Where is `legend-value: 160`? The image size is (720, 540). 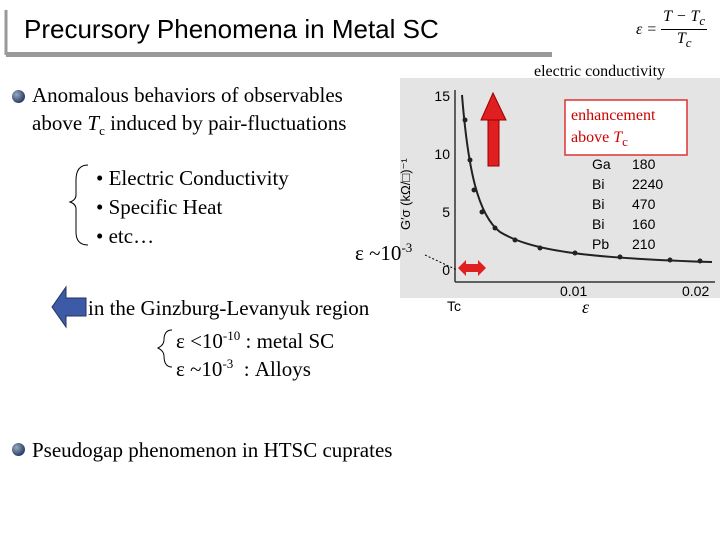
legend-value: 160 is located at coordinates (644, 224).